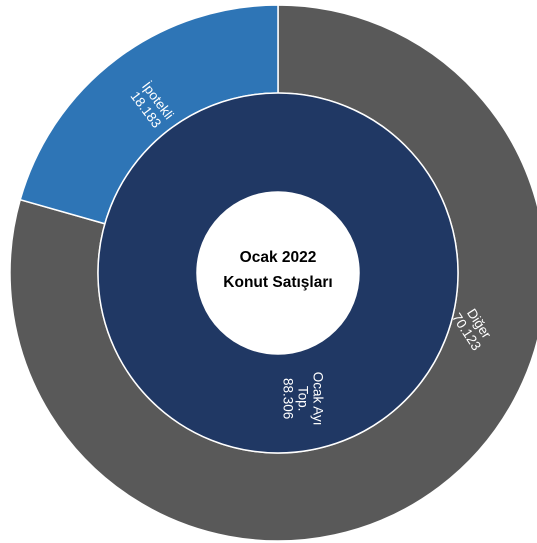 Image resolution: width=537 pixels, height=543 pixels. What do you see at coordinates (278, 273) in the screenshot?
I see `center-hole` at bounding box center [278, 273].